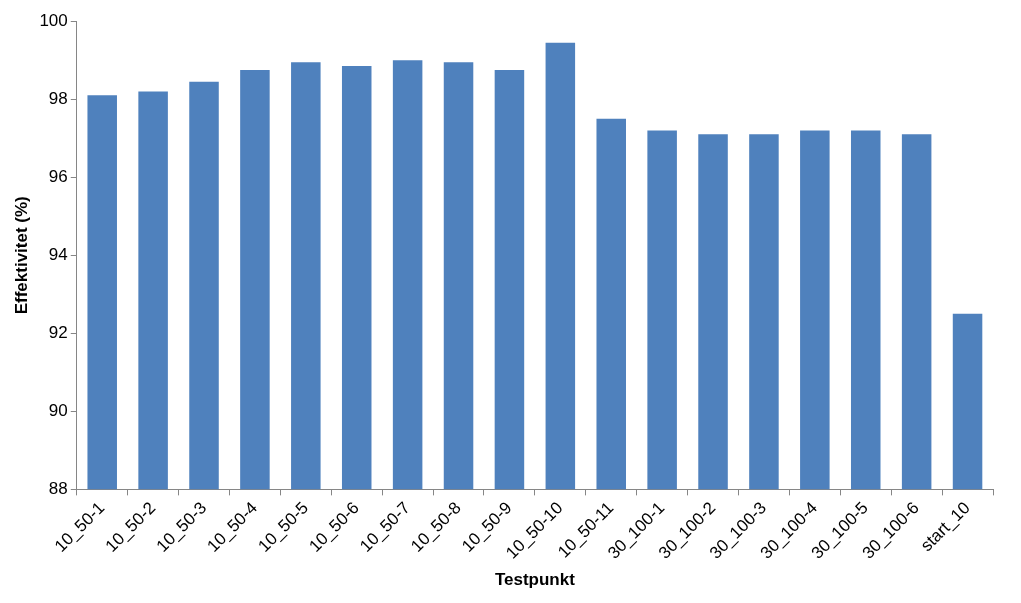 This screenshot has width=1021, height=603. I want to click on y-tick-label: 94, so click(58, 254).